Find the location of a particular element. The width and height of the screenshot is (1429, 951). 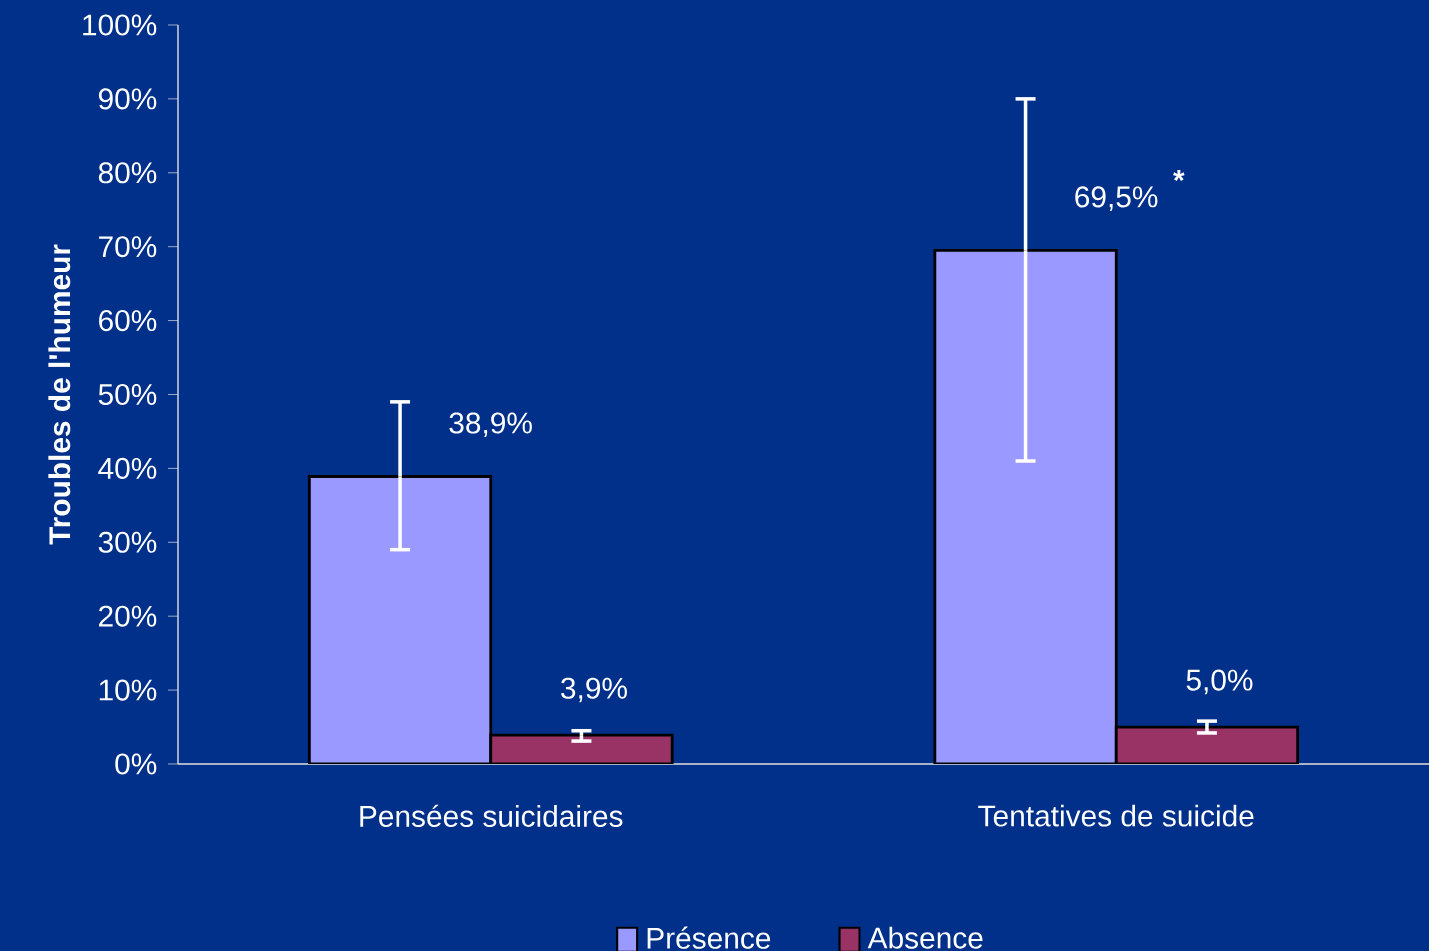

legend-label: Présence is located at coordinates (709, 937).